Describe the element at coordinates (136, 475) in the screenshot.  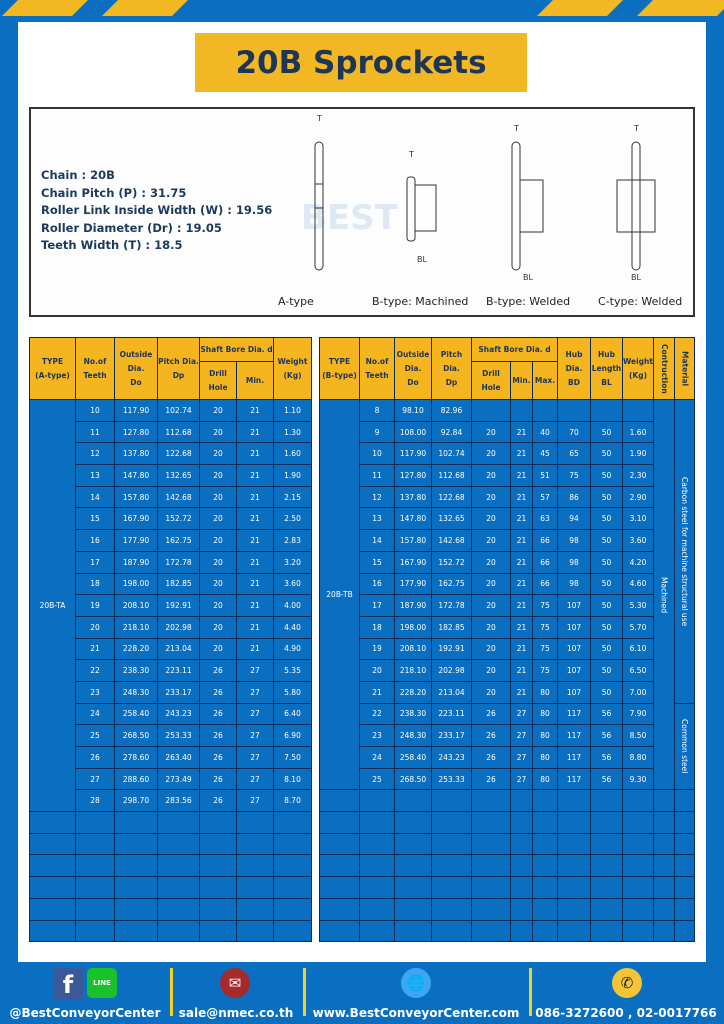
I see `table-cell: 147.80` at that location.